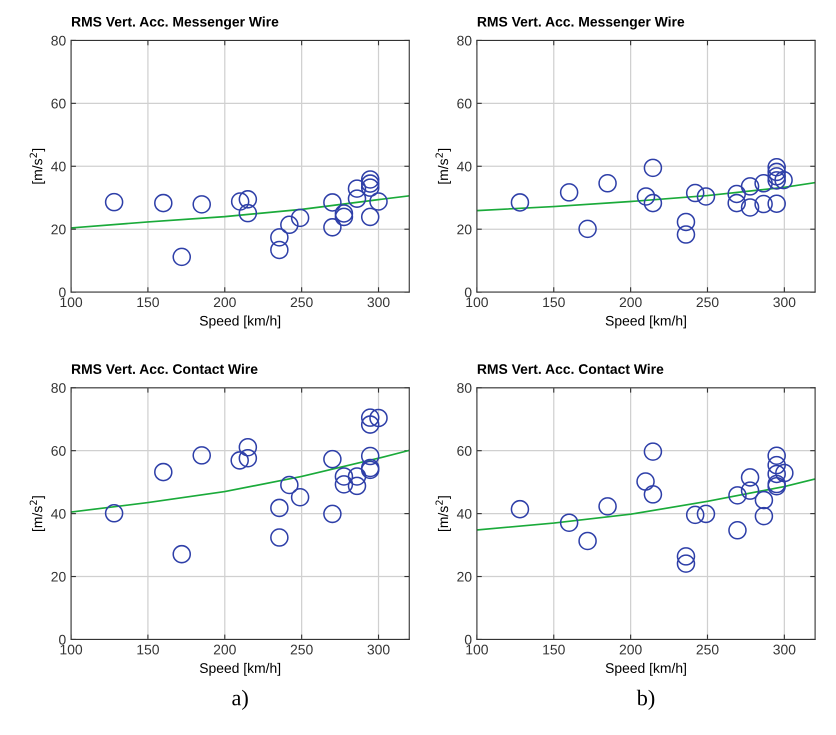  Describe the element at coordinates (645, 700) in the screenshot. I see `text: b)` at that location.